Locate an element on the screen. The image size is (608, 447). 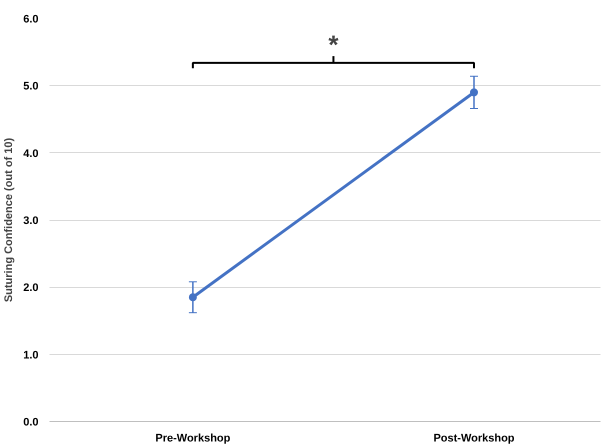
y-axis-title: Suturing Confidence (out of 10) is located at coordinates (9, 219).